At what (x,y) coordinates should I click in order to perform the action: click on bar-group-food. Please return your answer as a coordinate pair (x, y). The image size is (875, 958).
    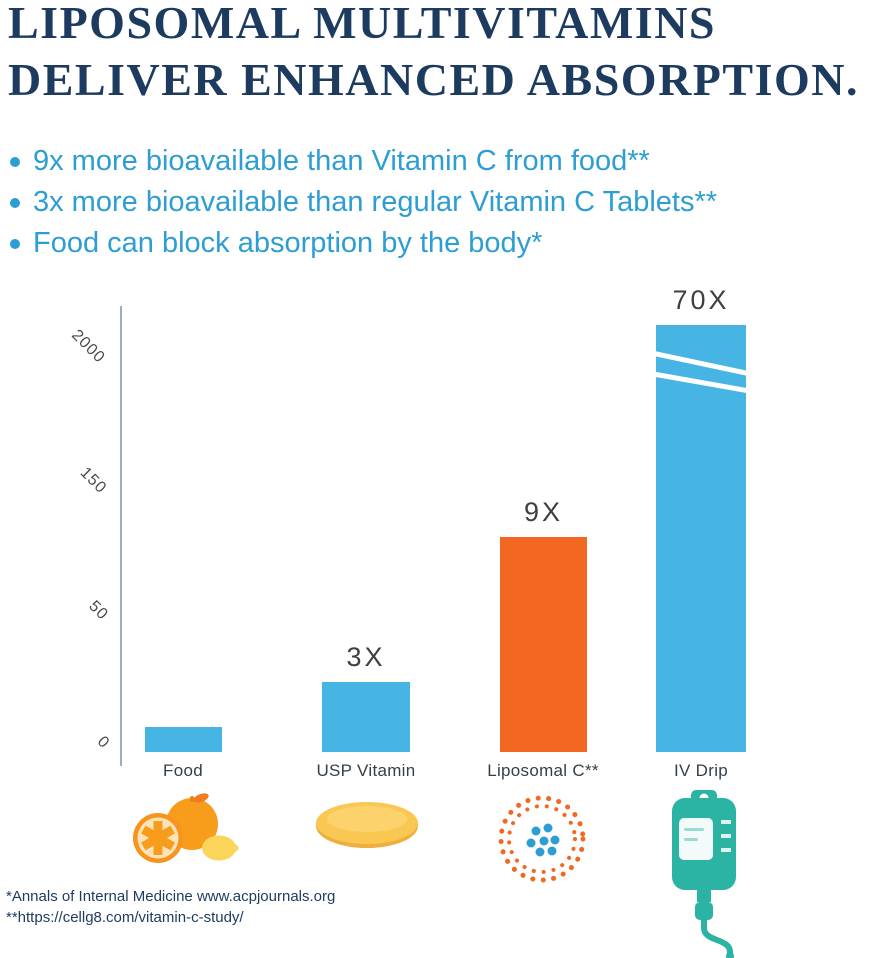
    Looking at the image, I should click on (183, 532).